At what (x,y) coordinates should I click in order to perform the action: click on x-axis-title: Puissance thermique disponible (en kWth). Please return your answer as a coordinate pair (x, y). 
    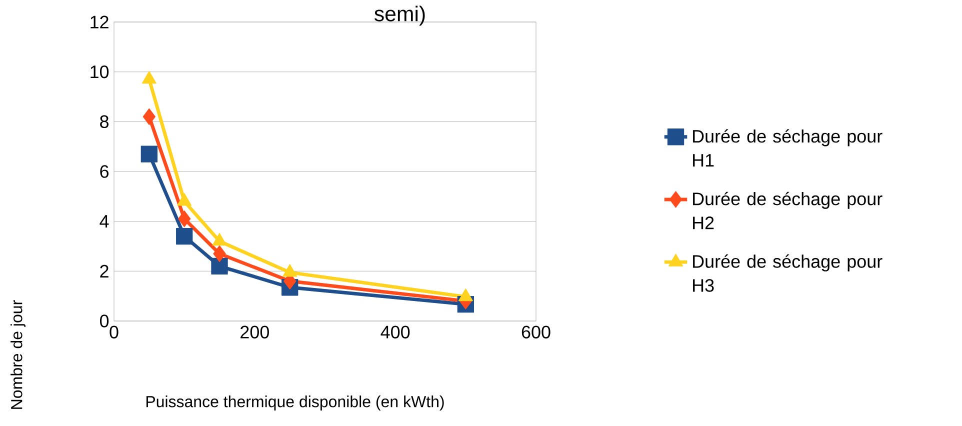
    Looking at the image, I should click on (295, 403).